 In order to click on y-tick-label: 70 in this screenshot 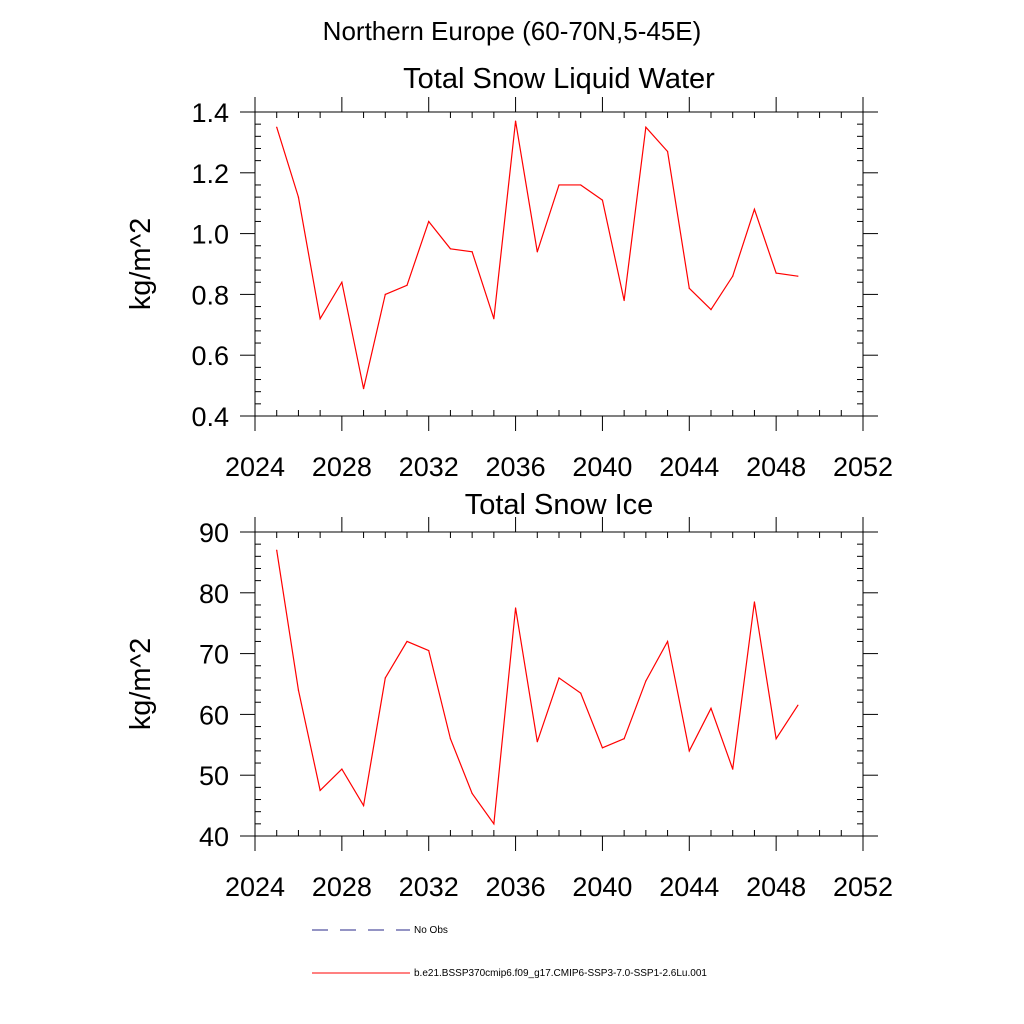, I will do `click(214, 655)`.